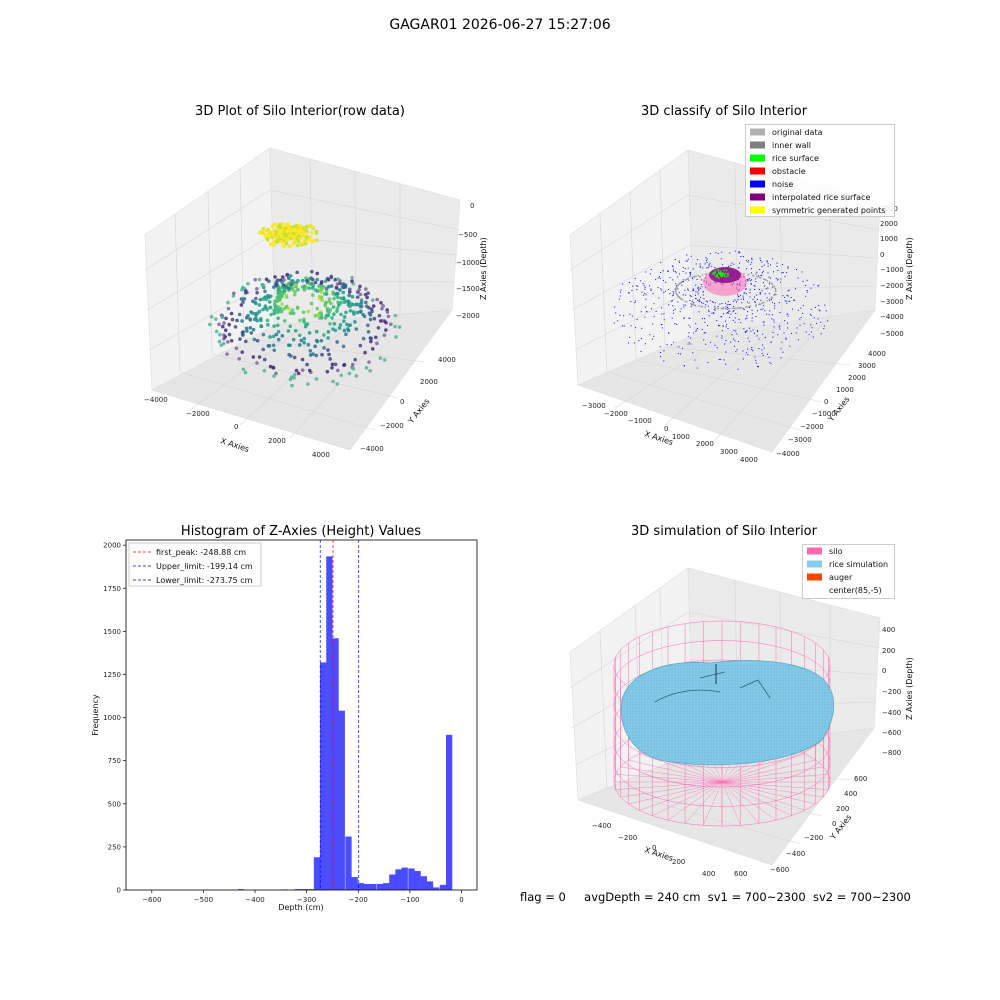 This screenshot has height=1000, width=1000. I want to click on figure-suptitle: GAGAR01 2026-06-27 15:27:06, so click(500, 25).